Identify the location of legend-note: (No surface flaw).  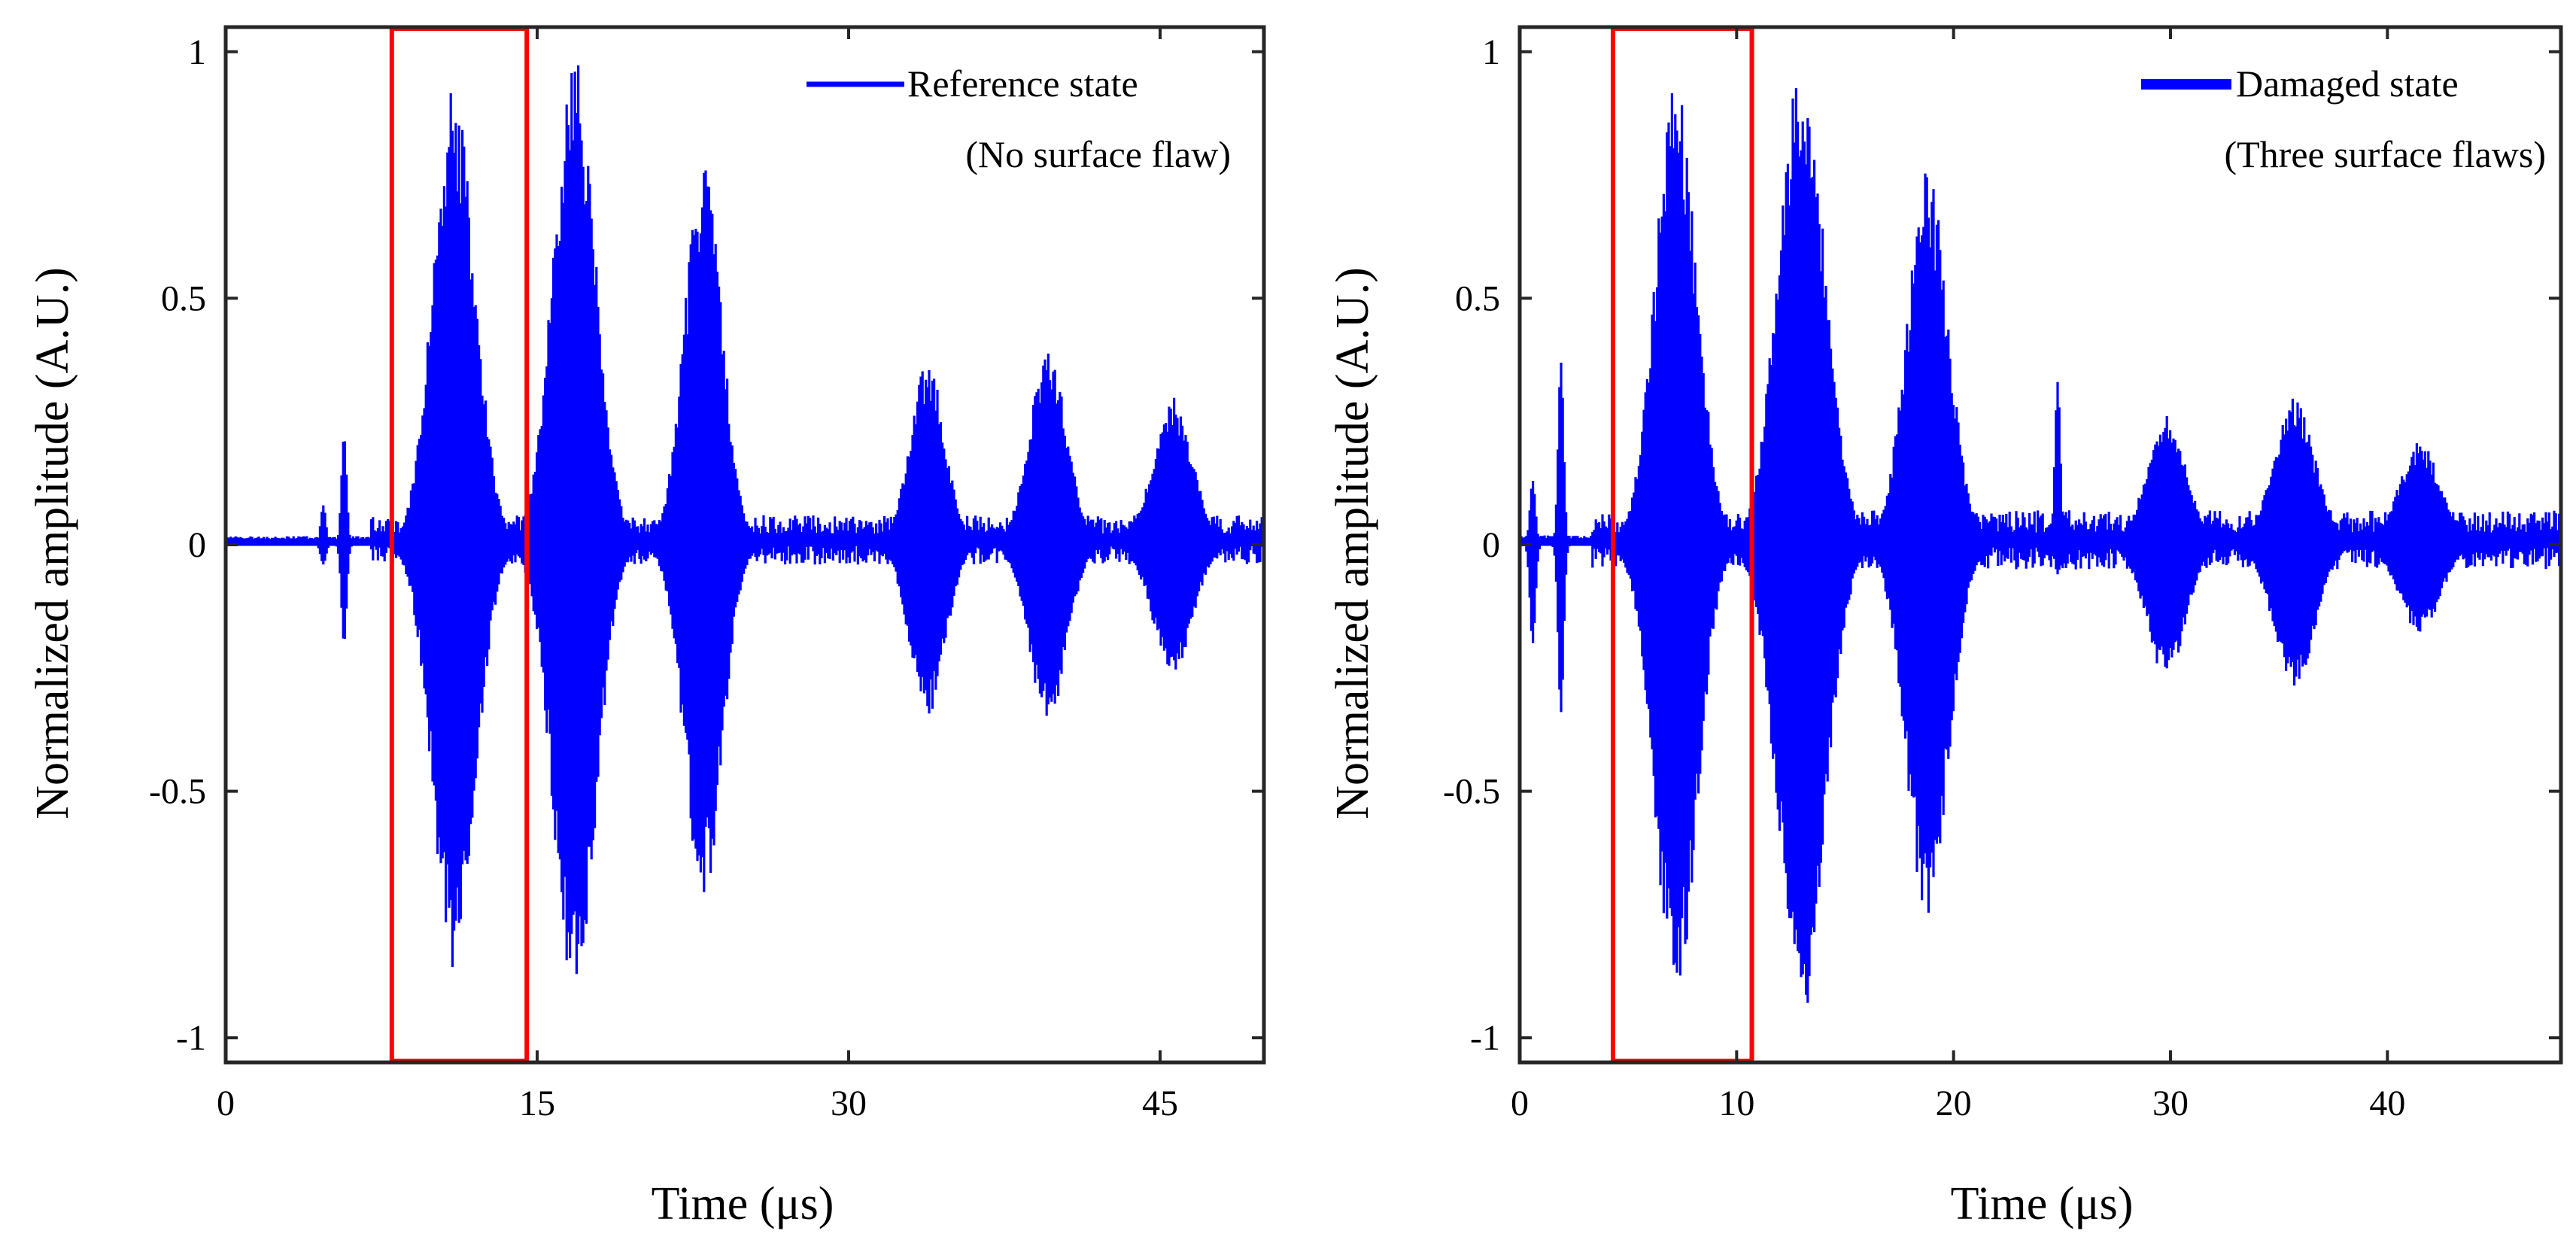
(1098, 154).